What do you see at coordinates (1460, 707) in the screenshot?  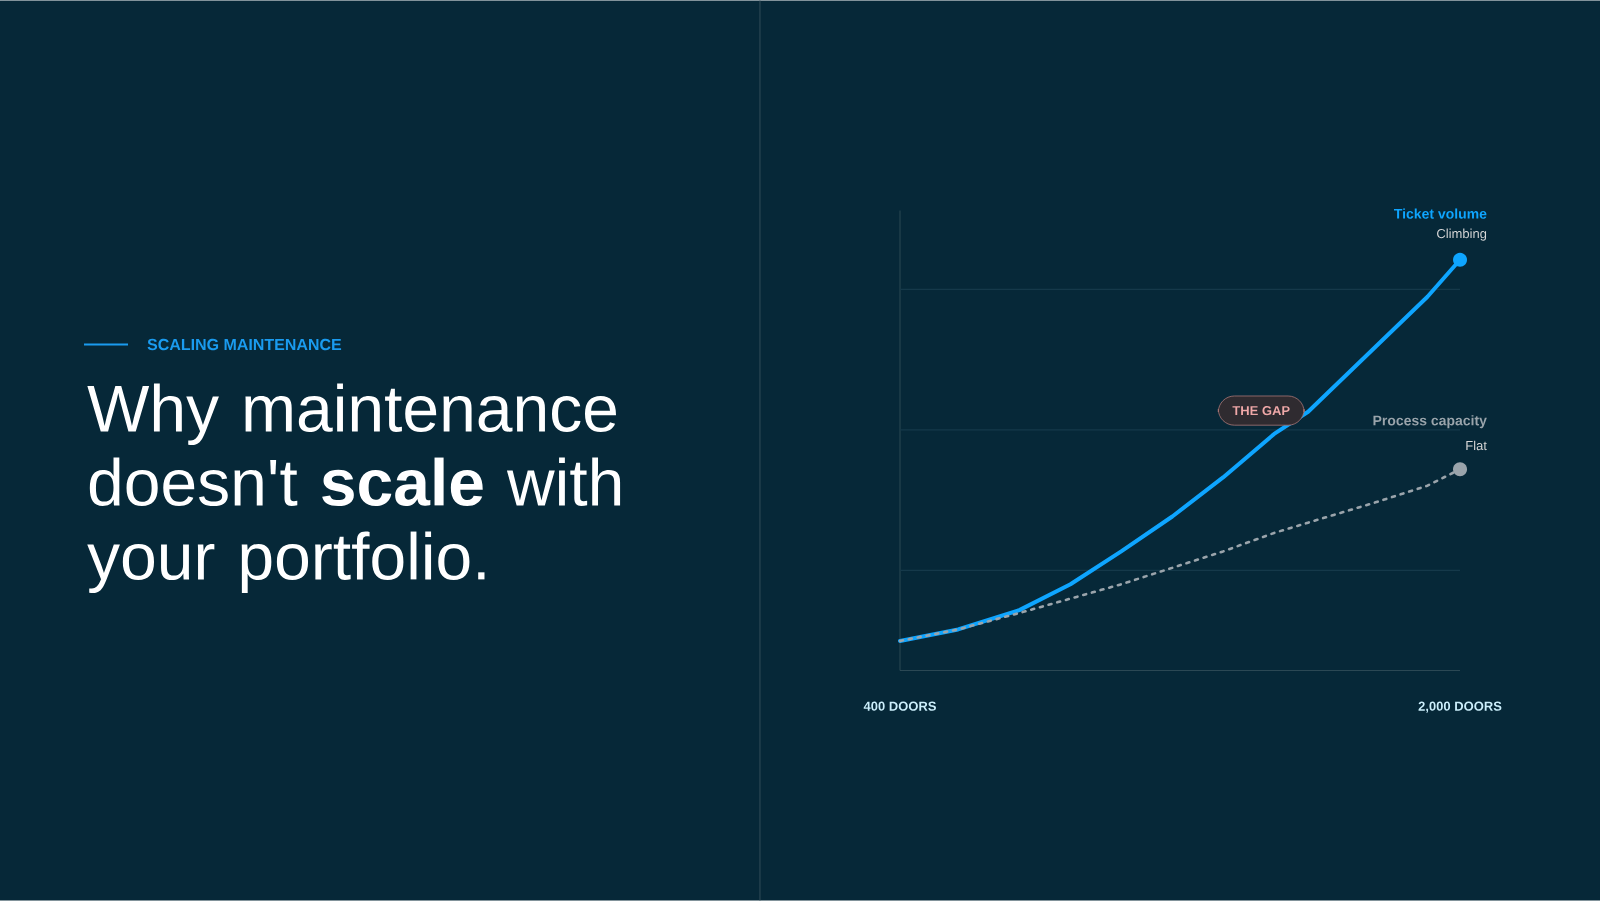 I see `x-tick-label: 2,000 DOORS` at bounding box center [1460, 707].